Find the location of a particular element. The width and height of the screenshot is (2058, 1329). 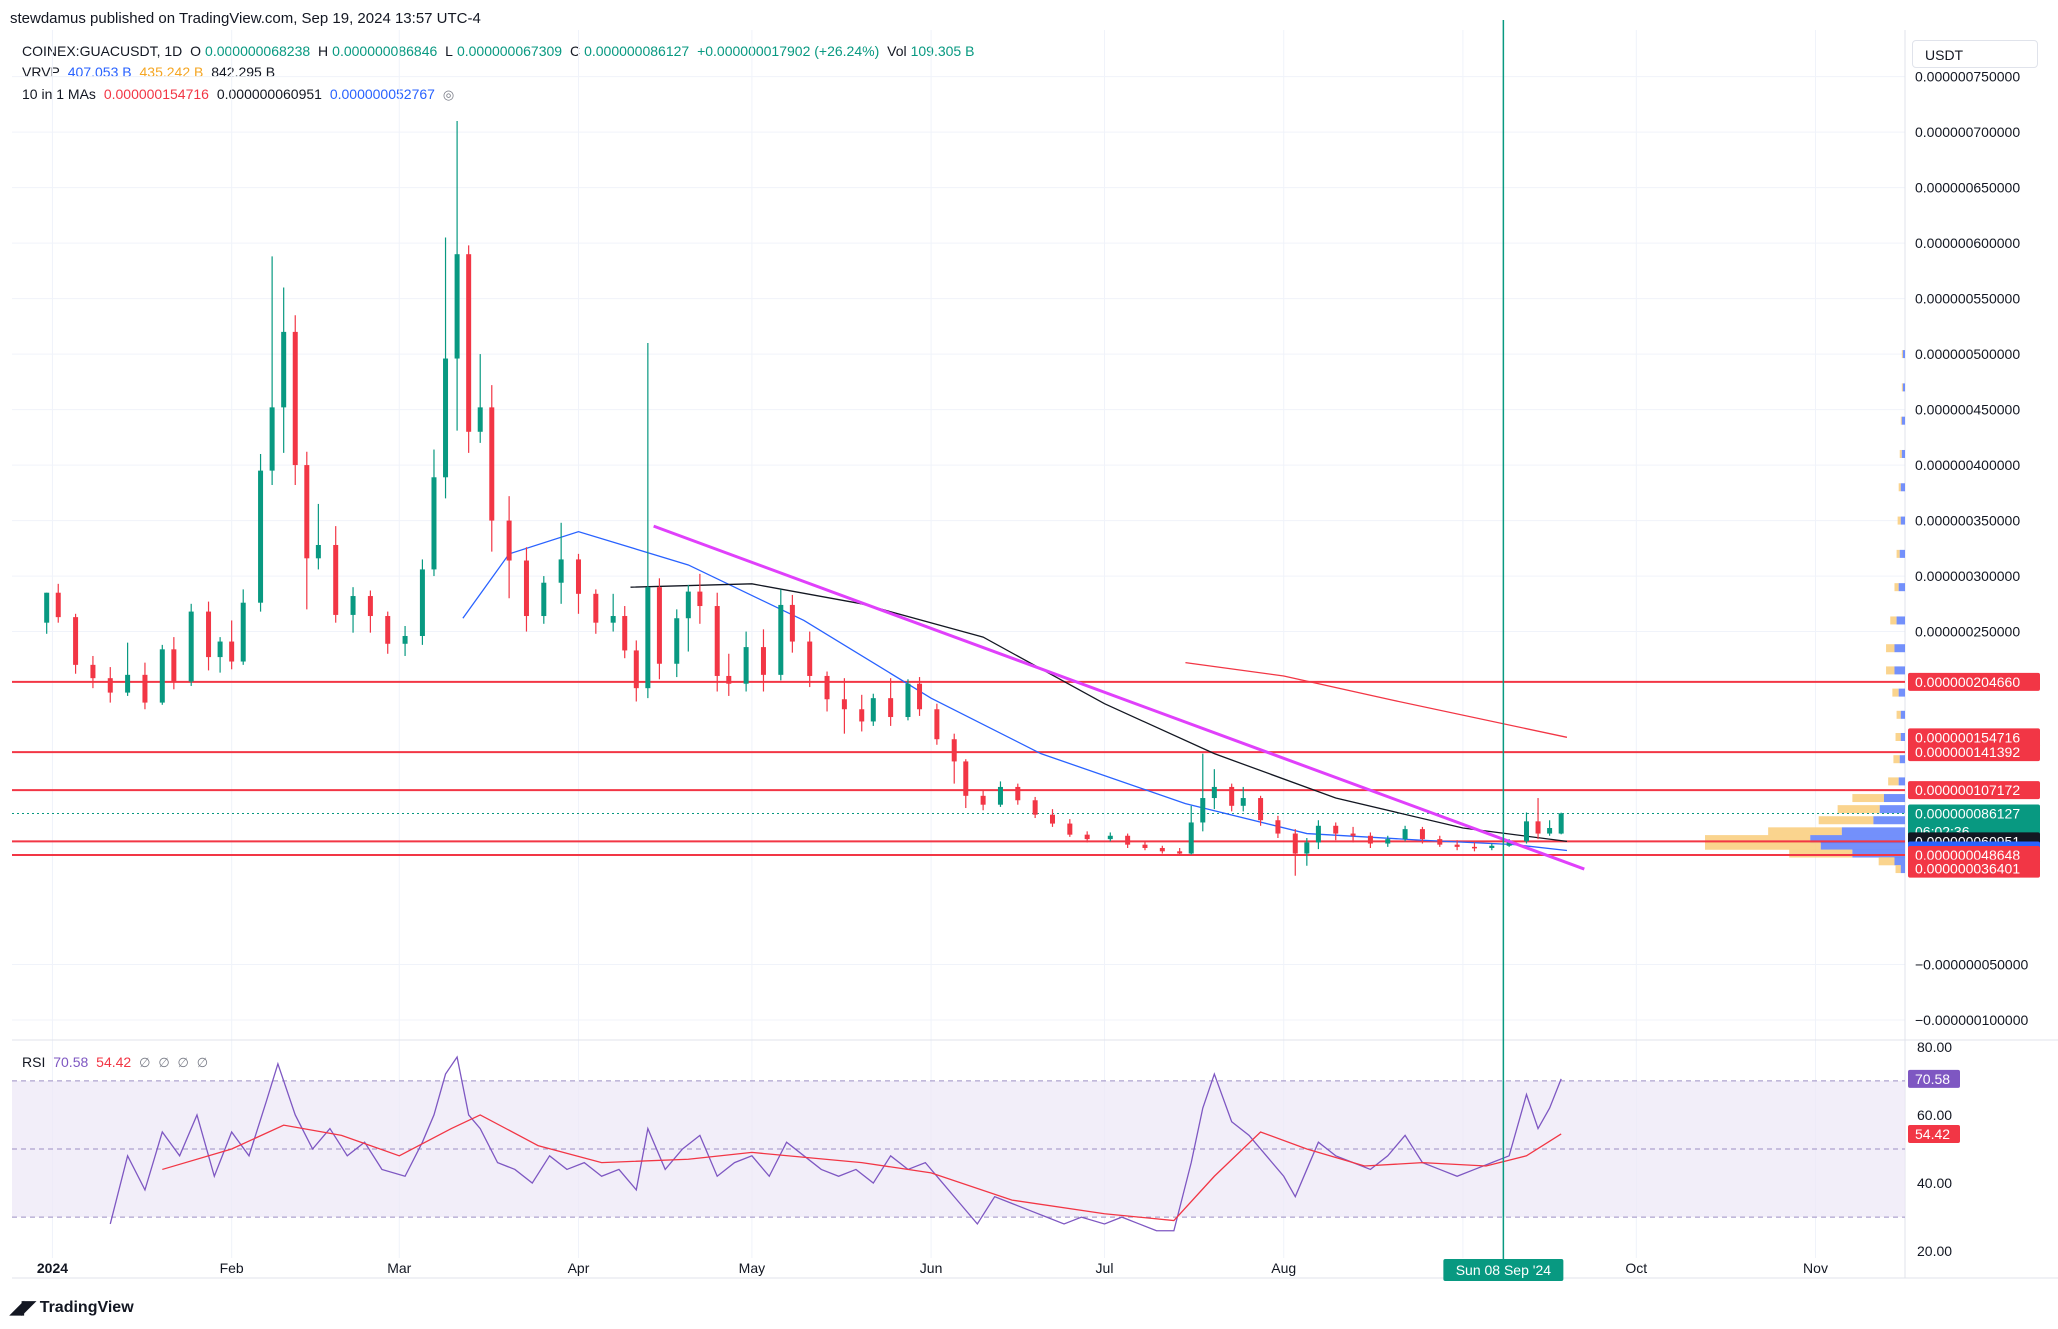

price-tag-label: 0.000000141392 is located at coordinates (1967, 752).